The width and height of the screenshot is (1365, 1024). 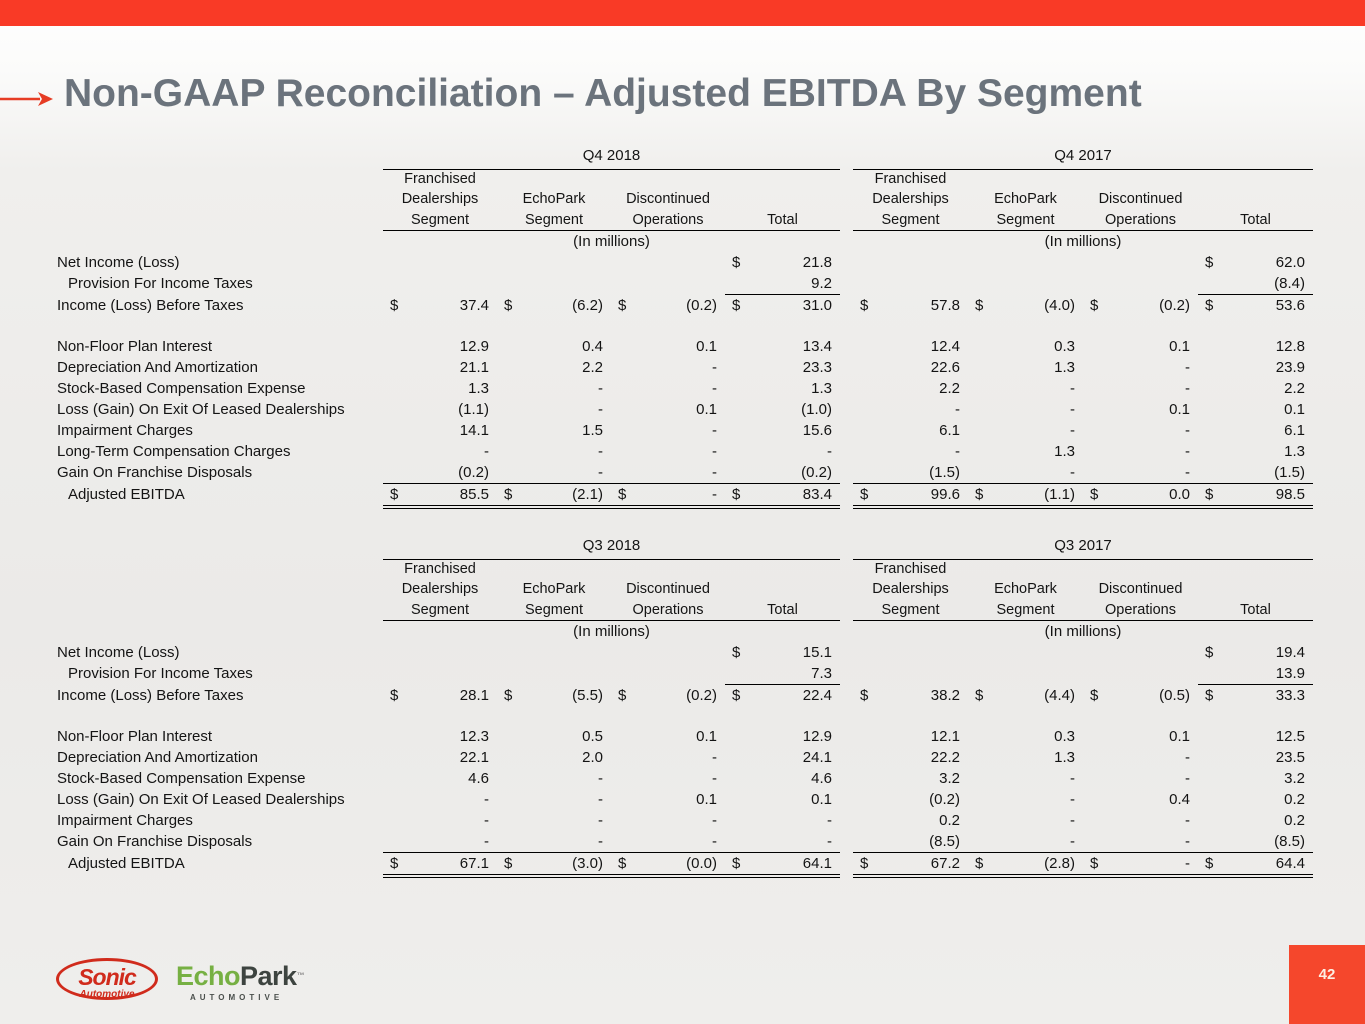 What do you see at coordinates (682, 13) in the screenshot?
I see `top-accent-bar` at bounding box center [682, 13].